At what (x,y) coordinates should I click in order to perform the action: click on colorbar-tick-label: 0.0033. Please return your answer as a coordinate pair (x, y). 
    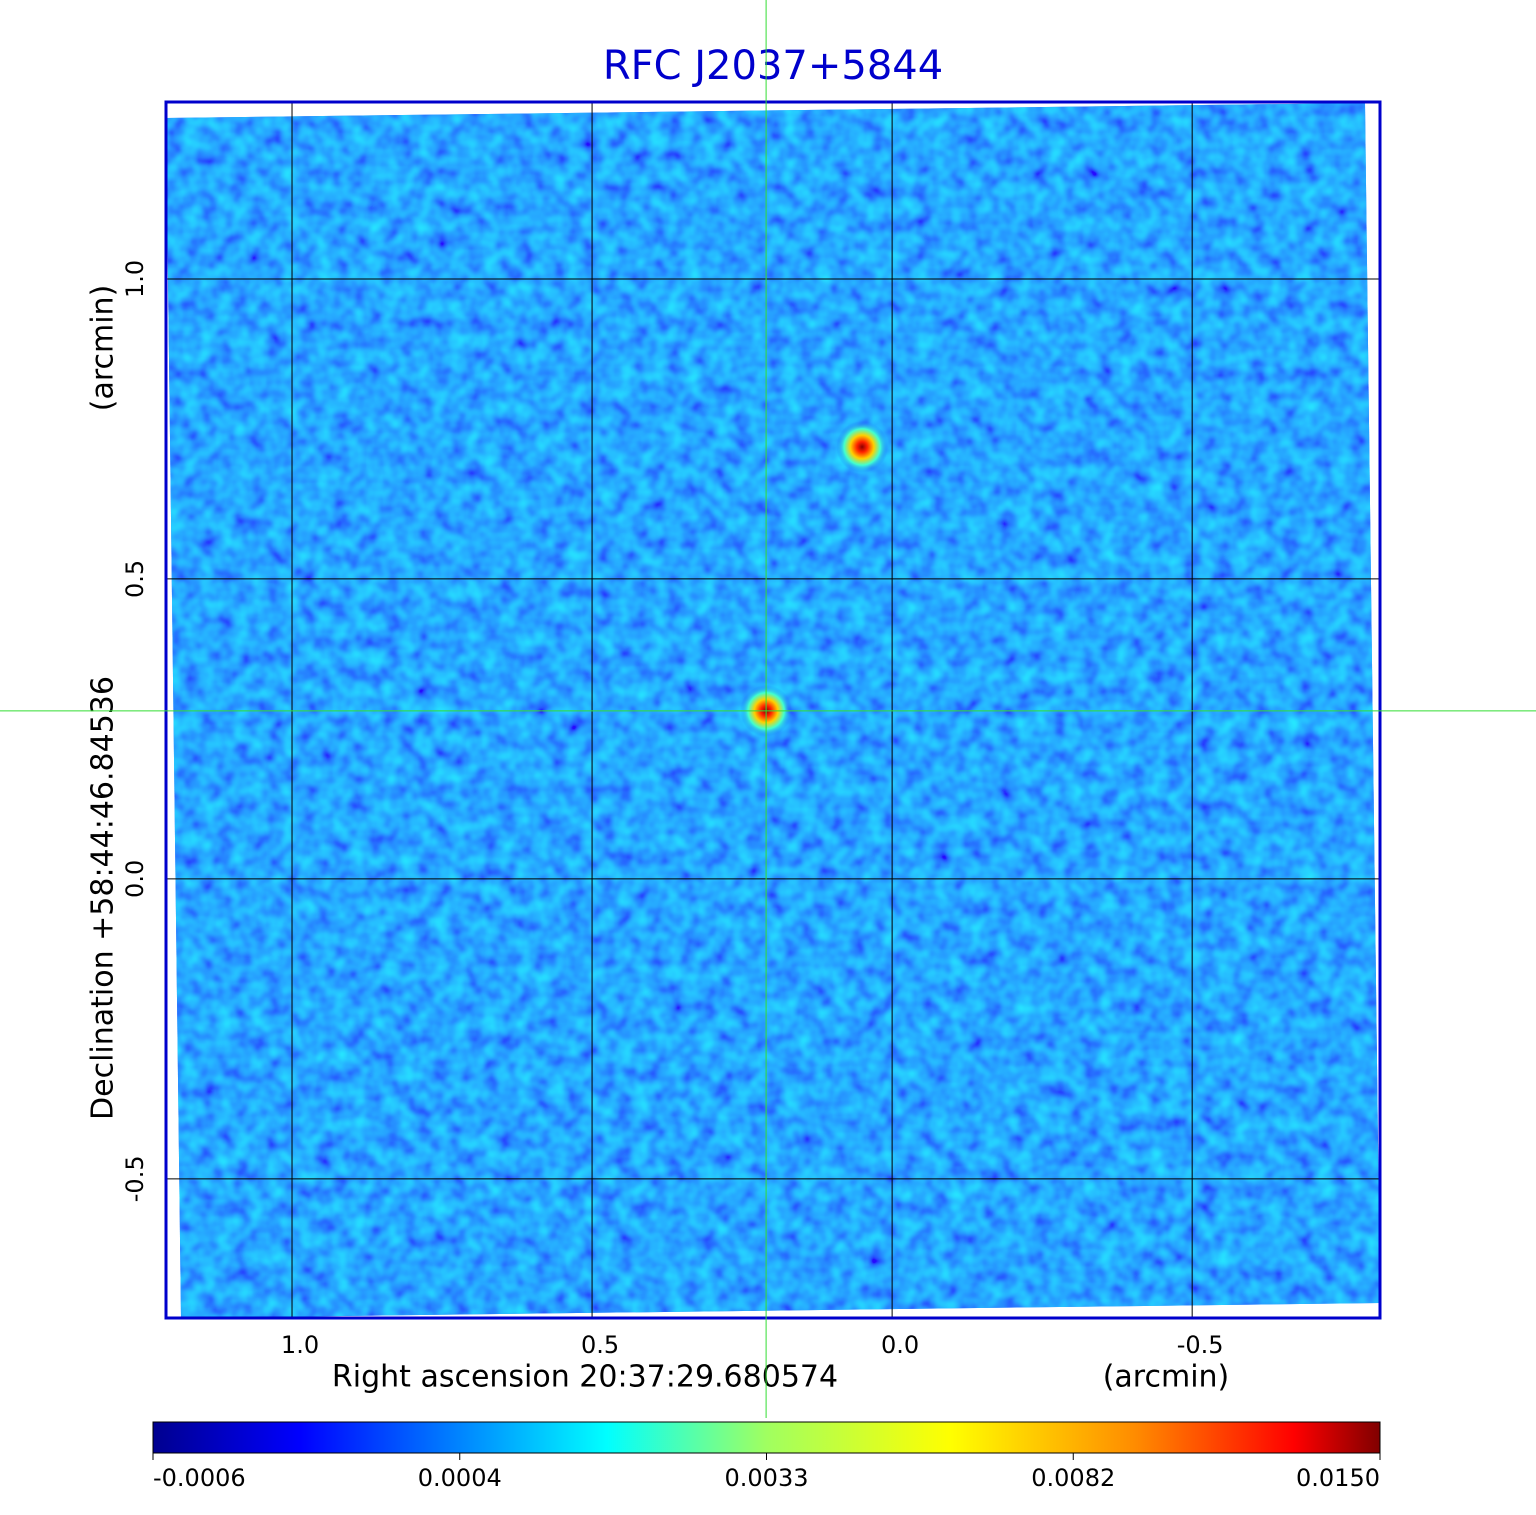
    Looking at the image, I should click on (767, 1478).